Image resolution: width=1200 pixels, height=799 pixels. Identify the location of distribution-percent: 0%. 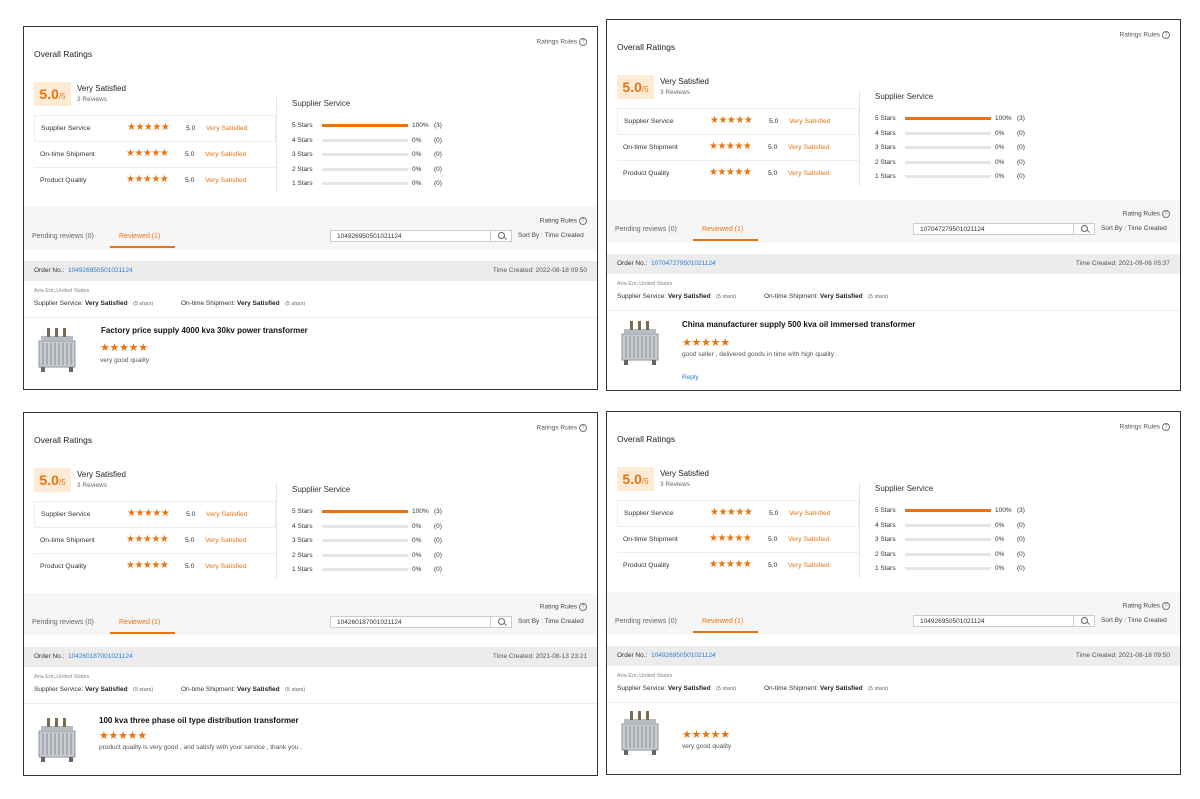
(1000, 568).